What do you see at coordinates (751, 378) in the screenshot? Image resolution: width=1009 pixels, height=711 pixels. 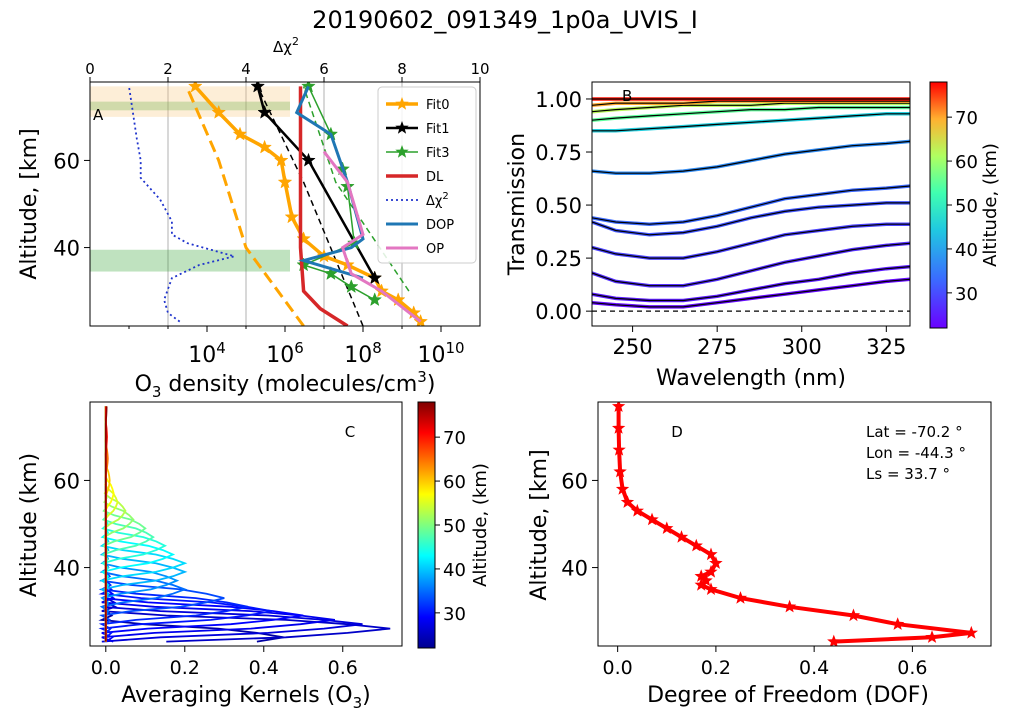 I see `panel-b-xlabel: Wavelength (nm)` at bounding box center [751, 378].